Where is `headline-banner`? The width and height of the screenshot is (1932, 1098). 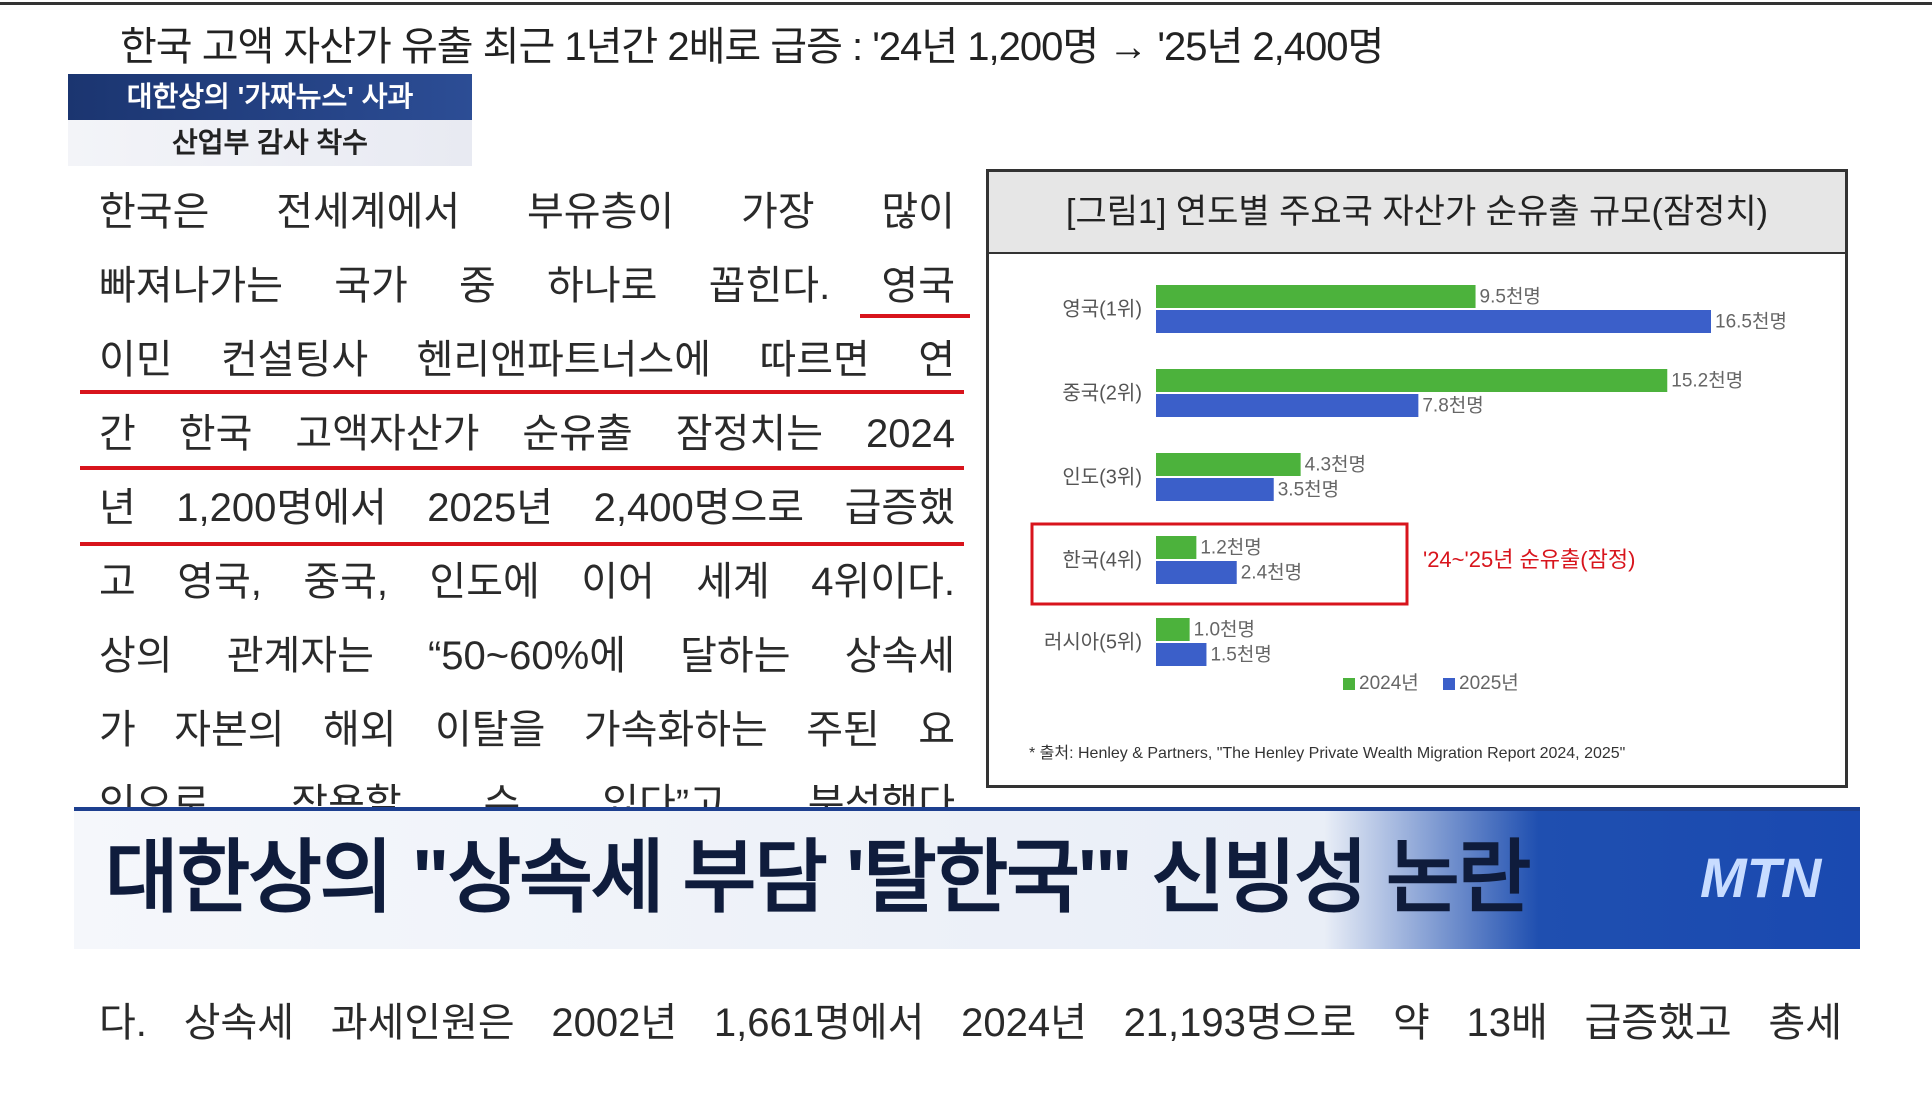
headline-banner is located at coordinates (967, 878).